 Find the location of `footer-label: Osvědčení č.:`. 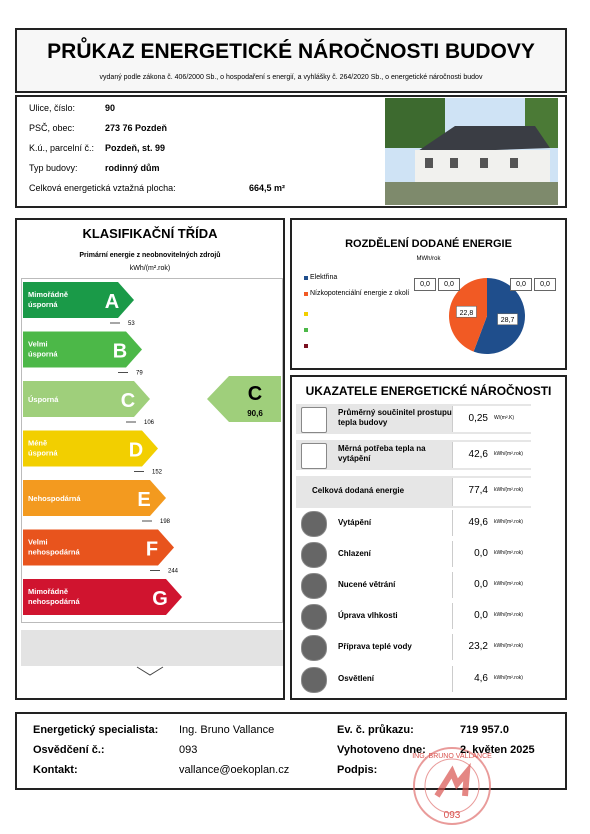

footer-label: Osvědčení č.: is located at coordinates (69, 750).